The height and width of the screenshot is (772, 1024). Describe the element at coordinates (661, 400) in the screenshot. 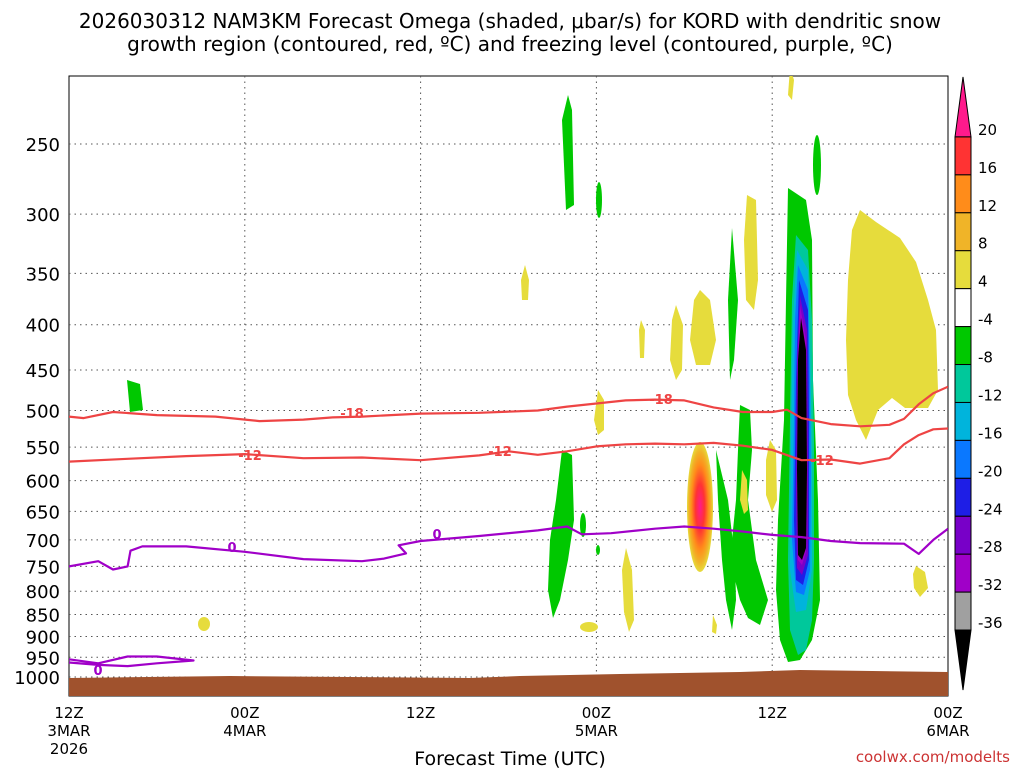

I see `contour-label-minus18-b: -18` at that location.